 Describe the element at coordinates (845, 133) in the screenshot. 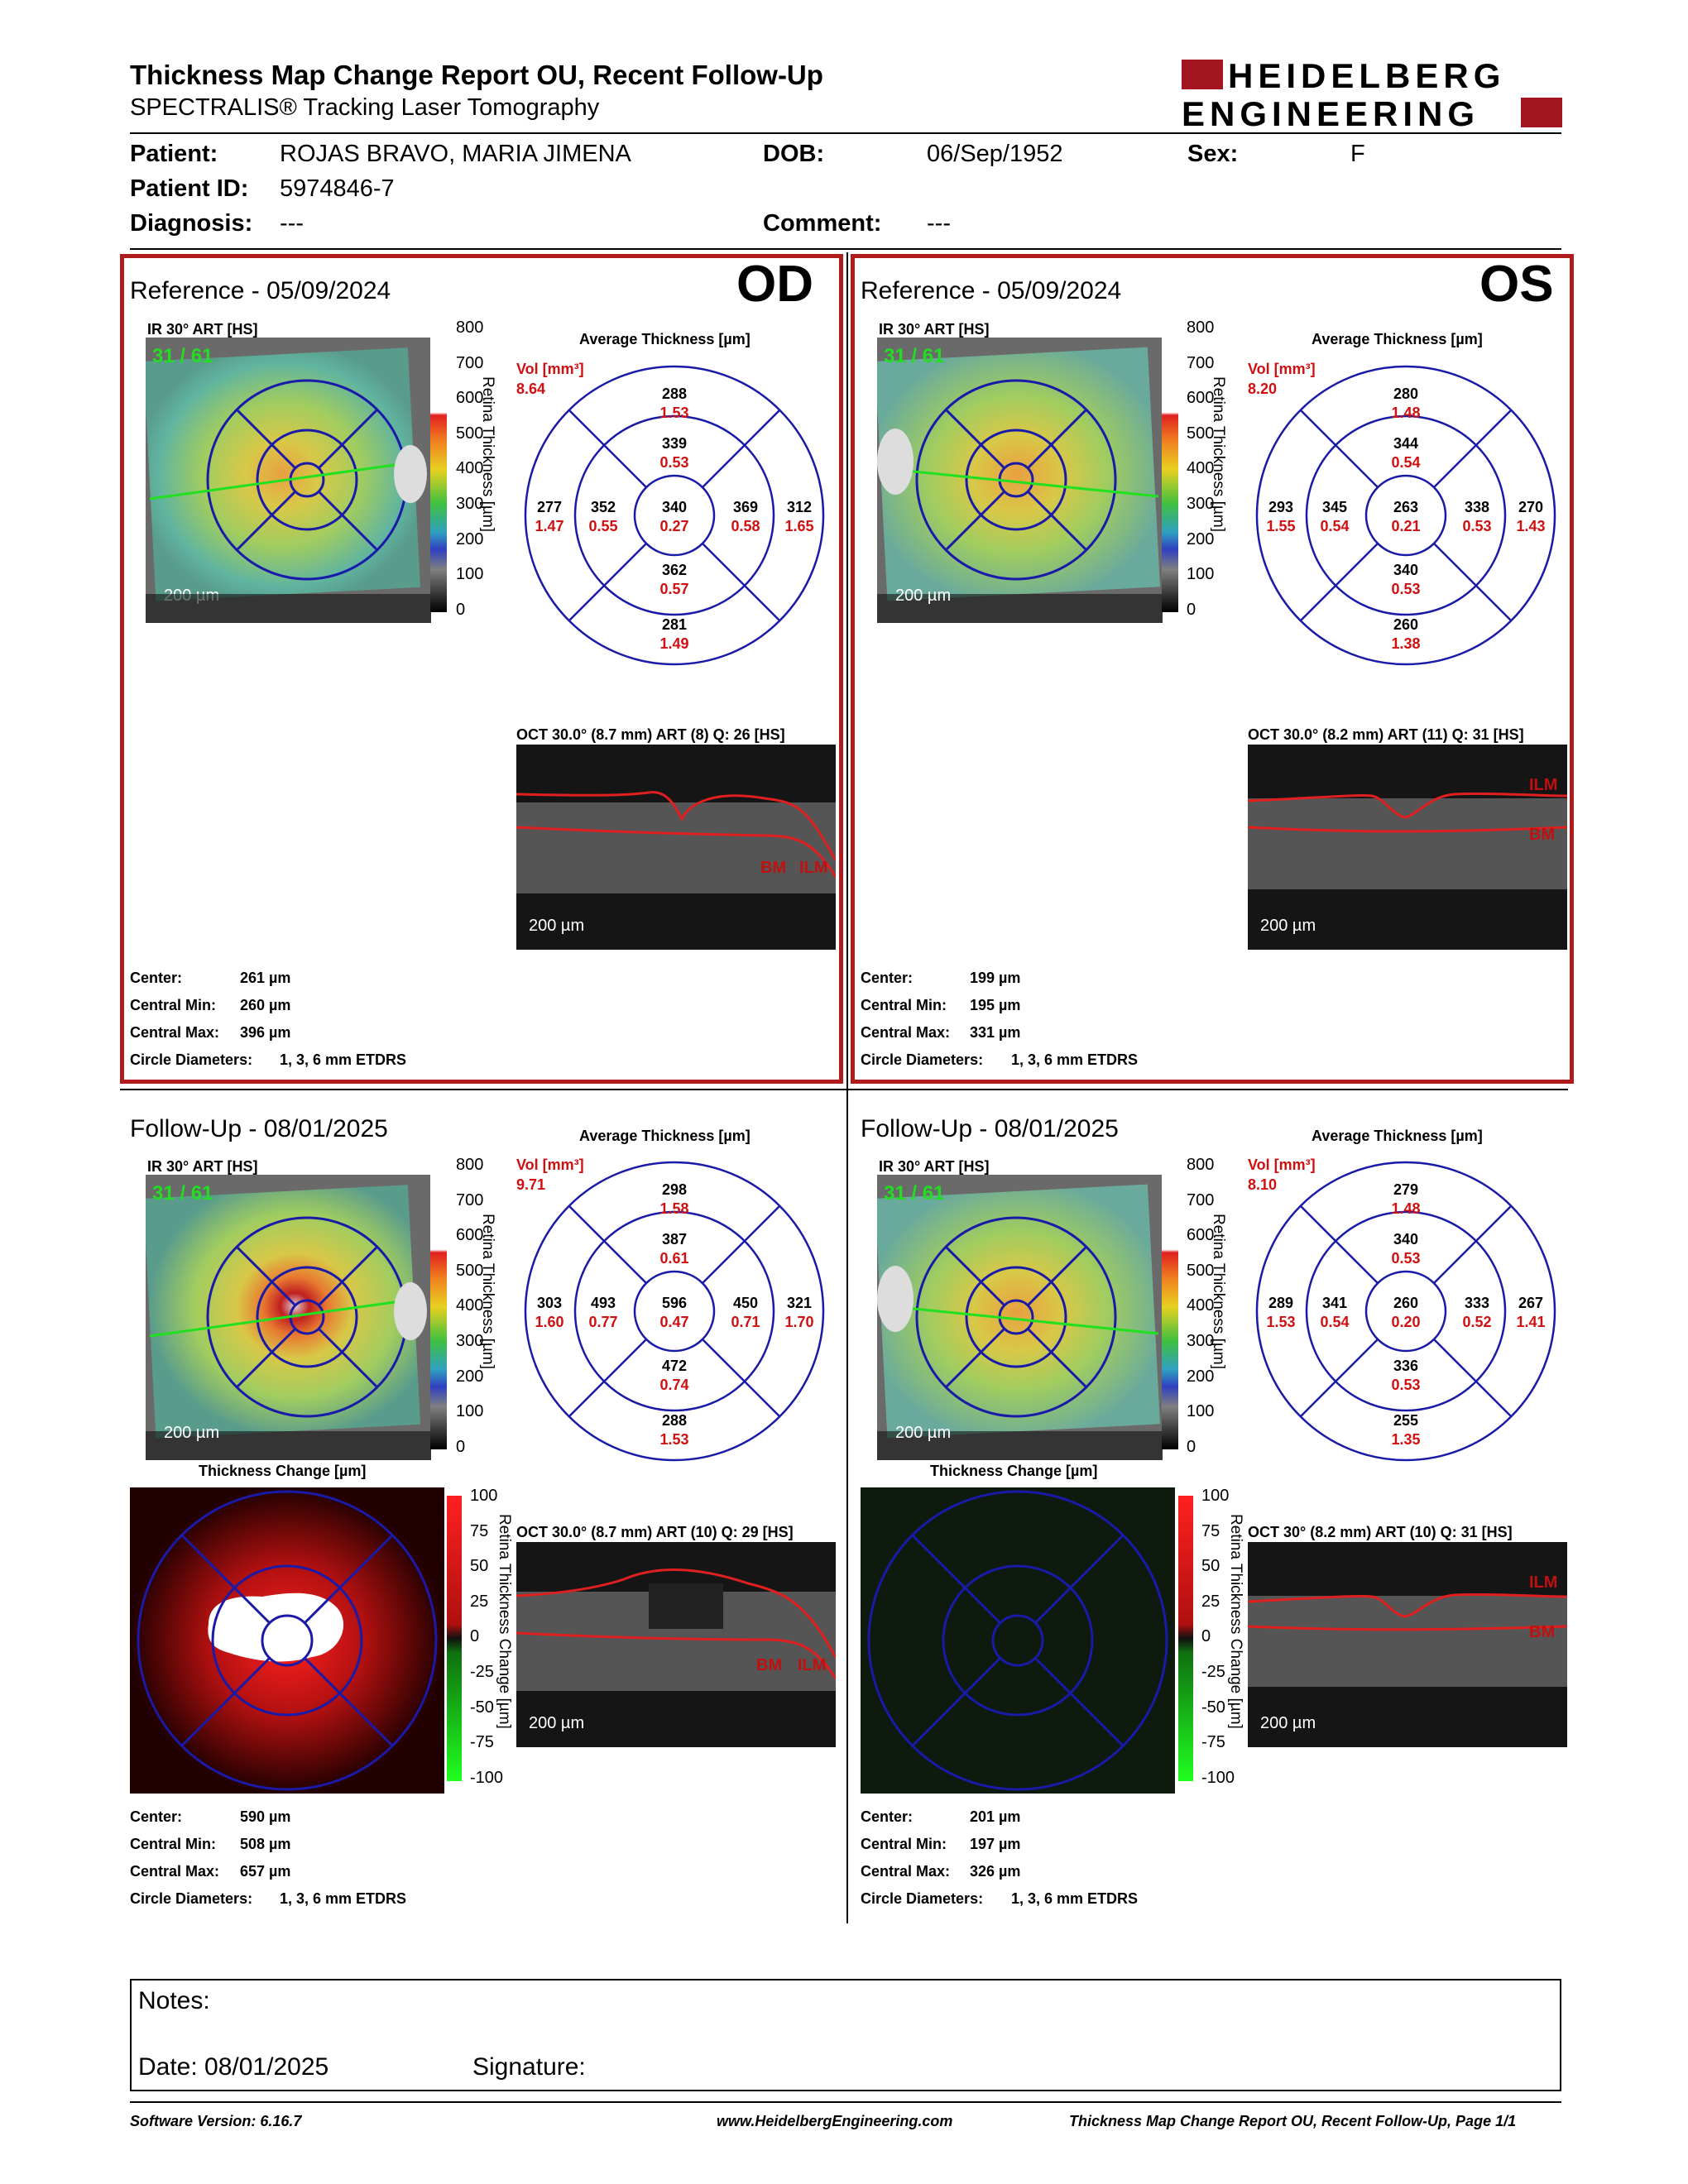

I see `header-rule` at that location.